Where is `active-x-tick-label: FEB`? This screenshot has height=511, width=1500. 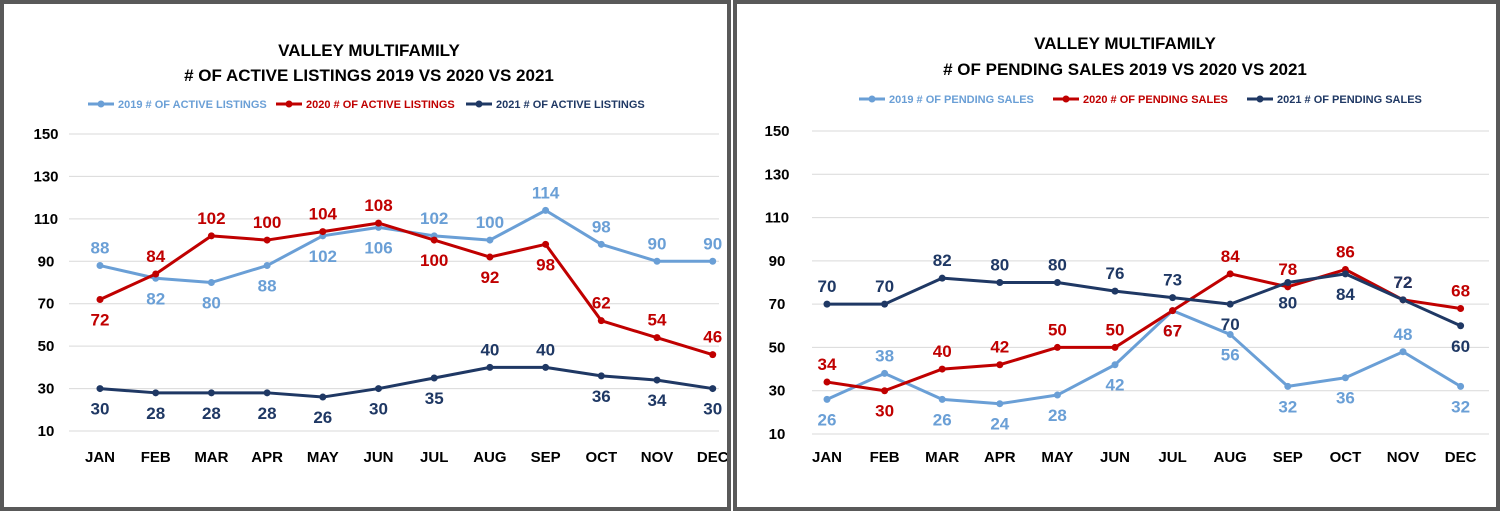
active-x-tick-label: FEB is located at coordinates (156, 457).